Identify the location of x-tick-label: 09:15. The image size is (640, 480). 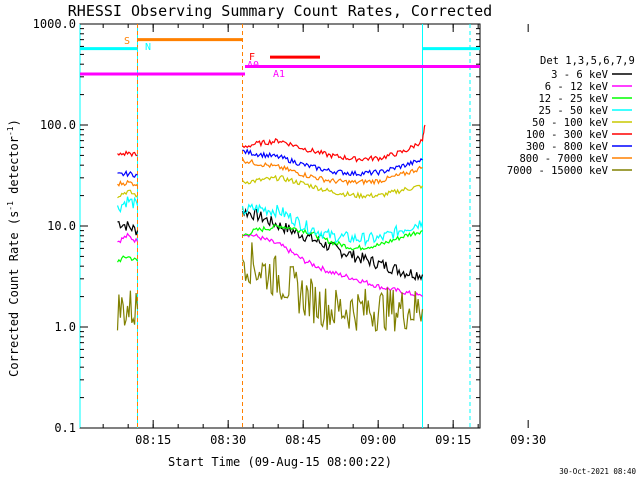
(453, 440).